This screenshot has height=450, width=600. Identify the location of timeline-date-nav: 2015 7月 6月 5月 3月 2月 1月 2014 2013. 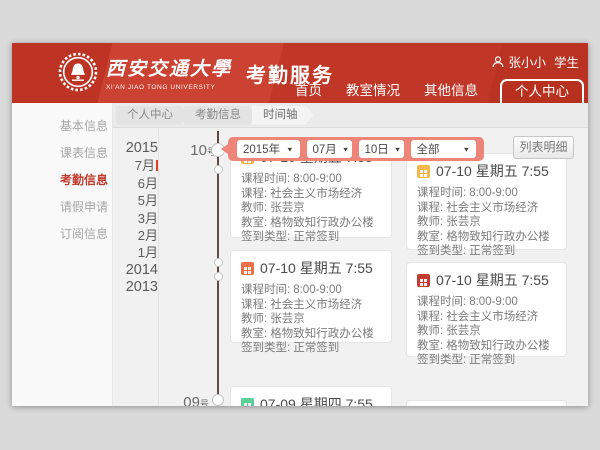
(135, 218).